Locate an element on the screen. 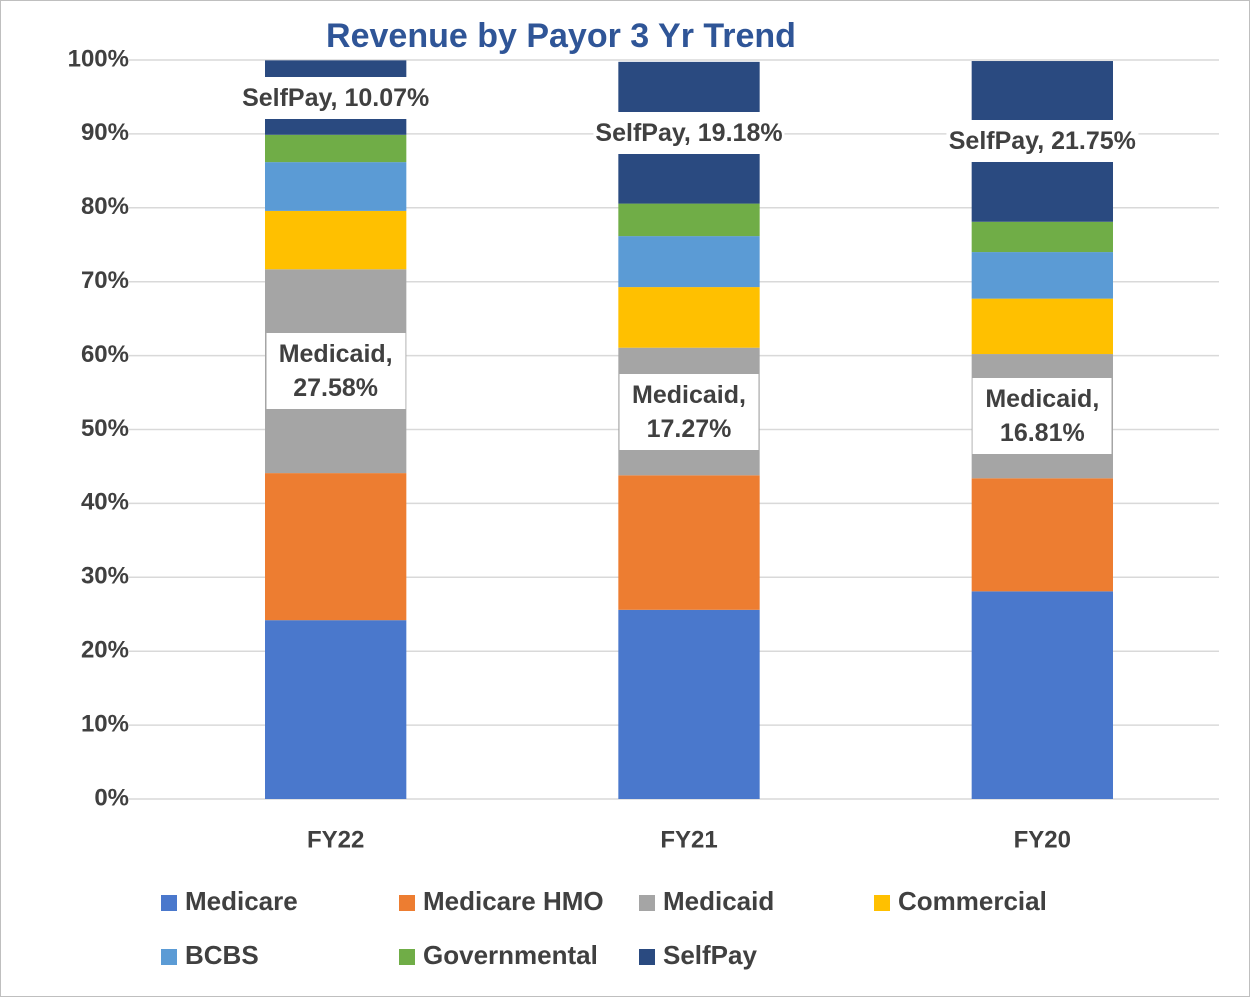 The height and width of the screenshot is (997, 1250). legend-label: SelfPay is located at coordinates (710, 955).